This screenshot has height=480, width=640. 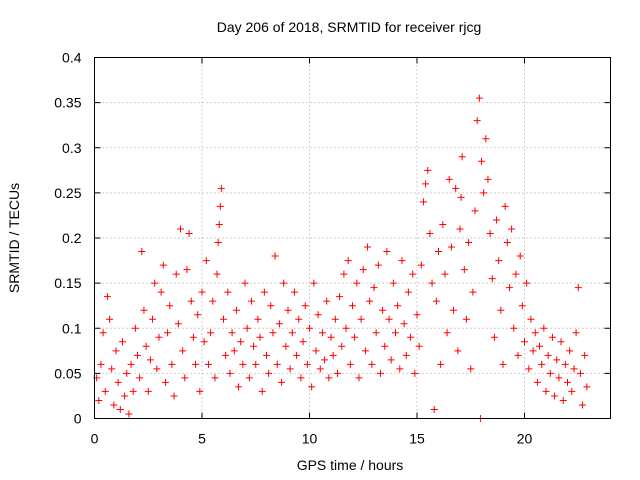 I want to click on y-tick-label: 0.35, so click(x=67, y=103).